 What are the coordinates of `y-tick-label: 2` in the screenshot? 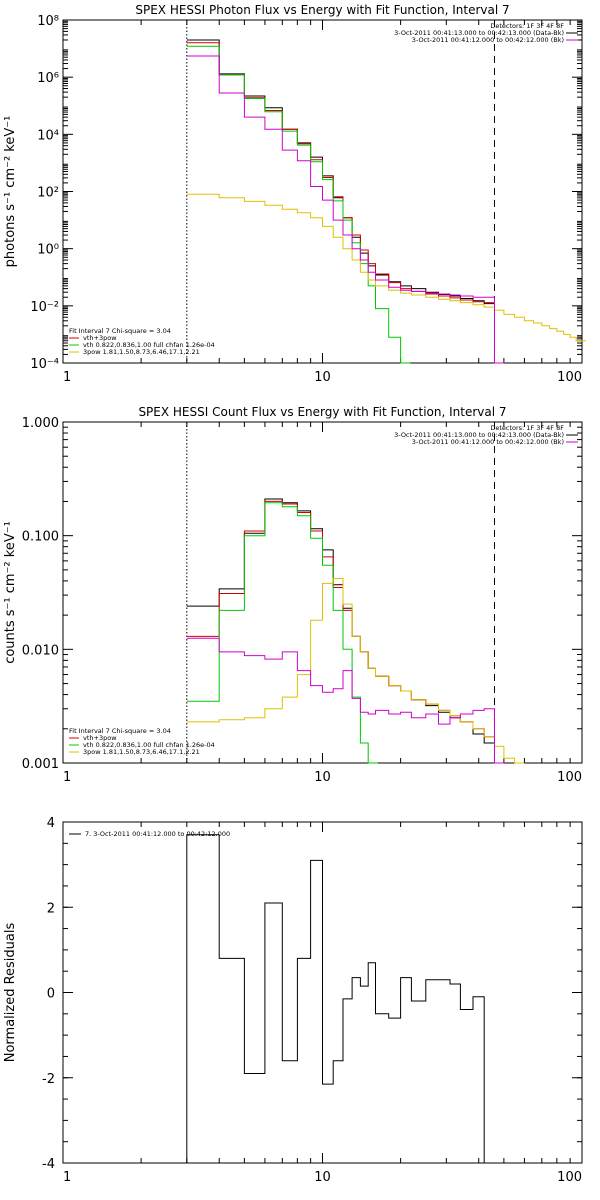 It's located at (51, 908).